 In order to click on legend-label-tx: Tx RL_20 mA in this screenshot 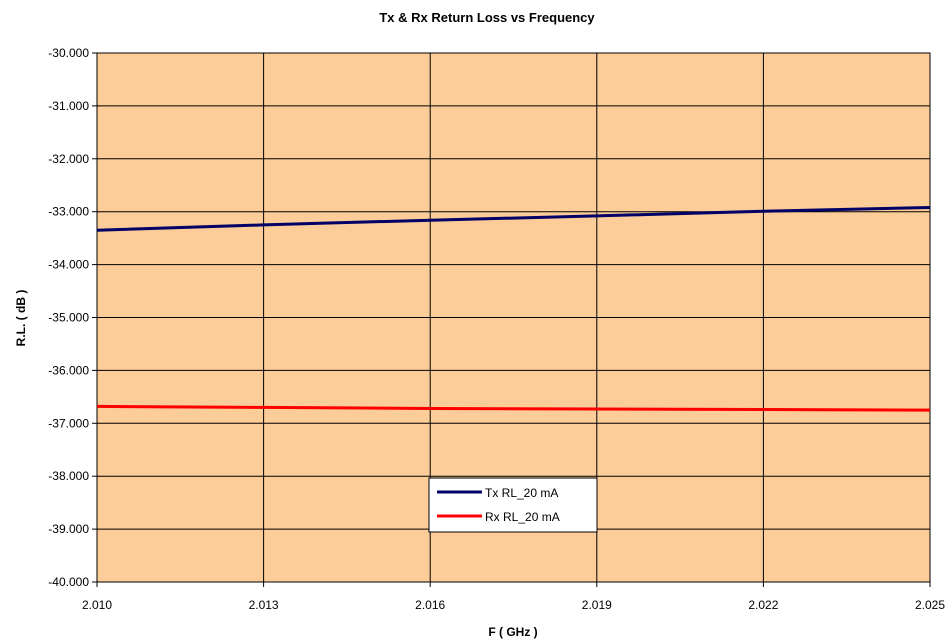, I will do `click(521, 493)`.